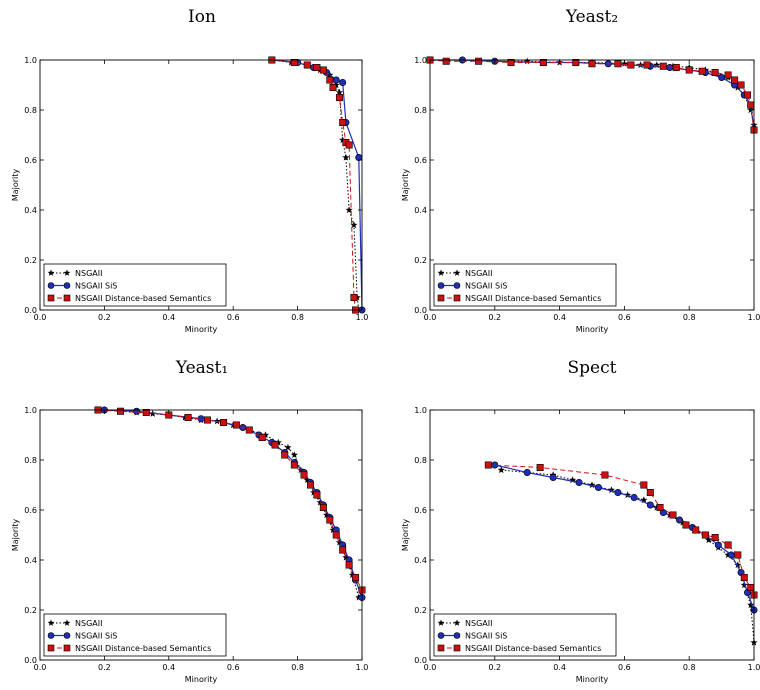  Describe the element at coordinates (30, 110) in the screenshot. I see `y-tick-label: 0.8` at that location.